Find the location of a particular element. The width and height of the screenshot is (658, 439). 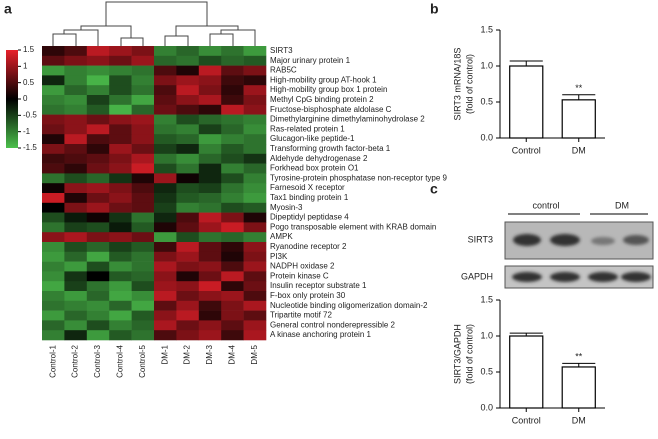

row-label: AMPK is located at coordinates (281, 236).